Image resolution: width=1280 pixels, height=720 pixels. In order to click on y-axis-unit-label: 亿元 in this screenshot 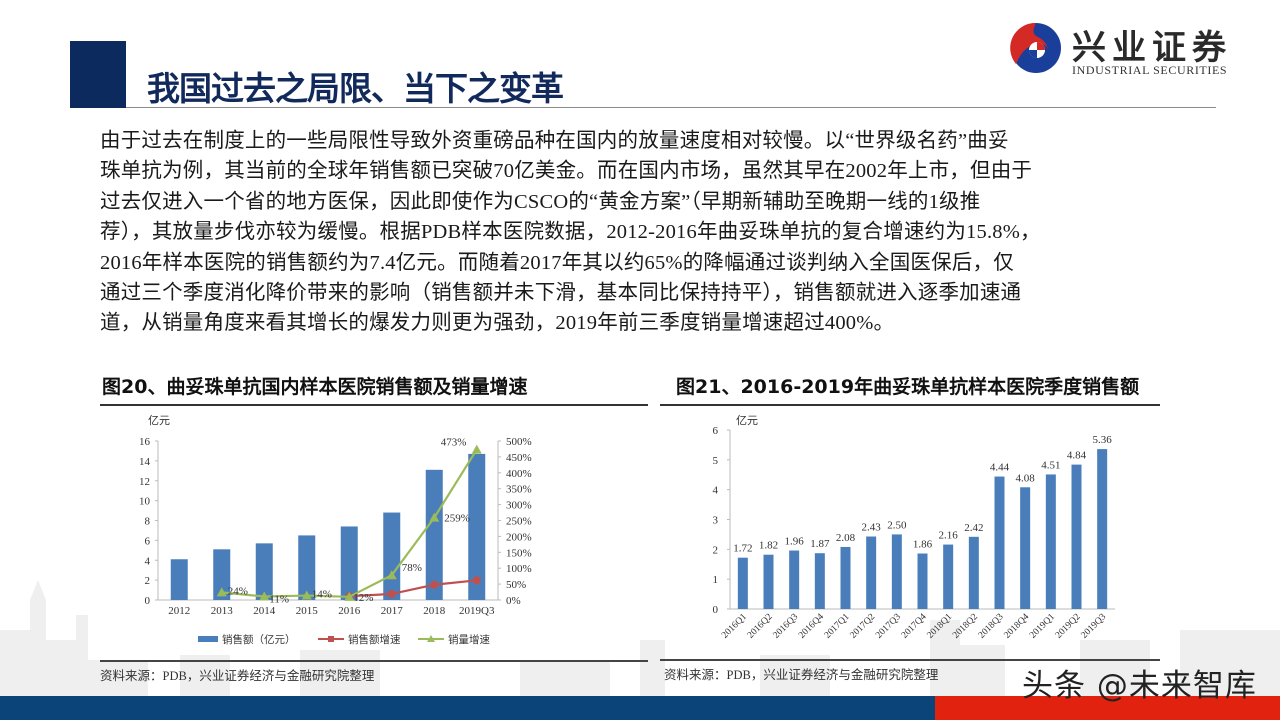, I will do `click(159, 420)`.